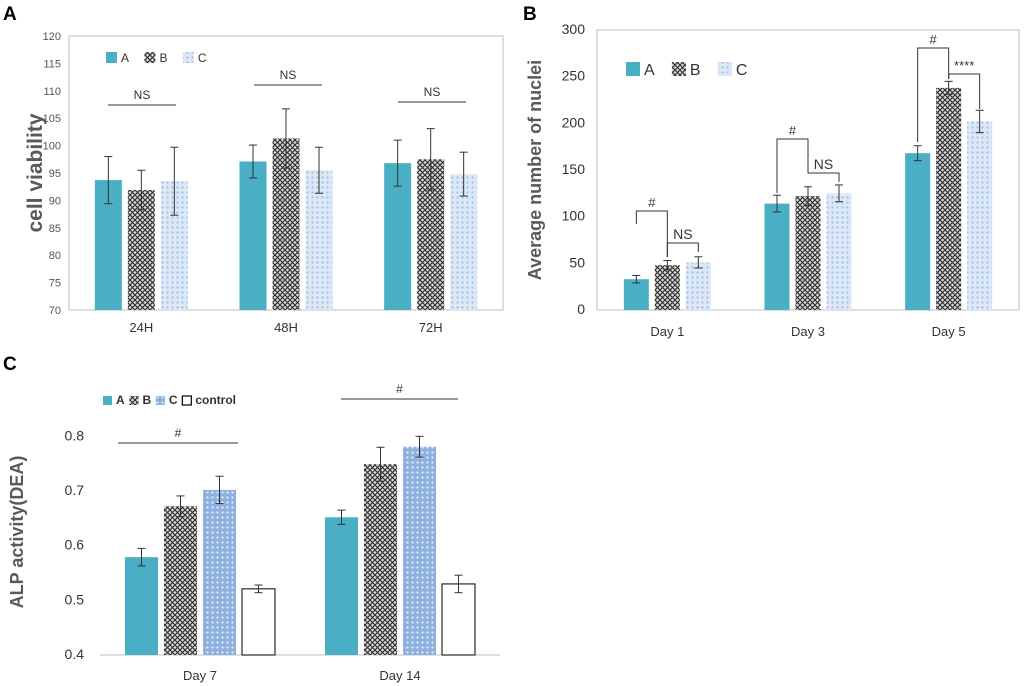  I want to click on y-tick-label: 0, so click(581, 309).